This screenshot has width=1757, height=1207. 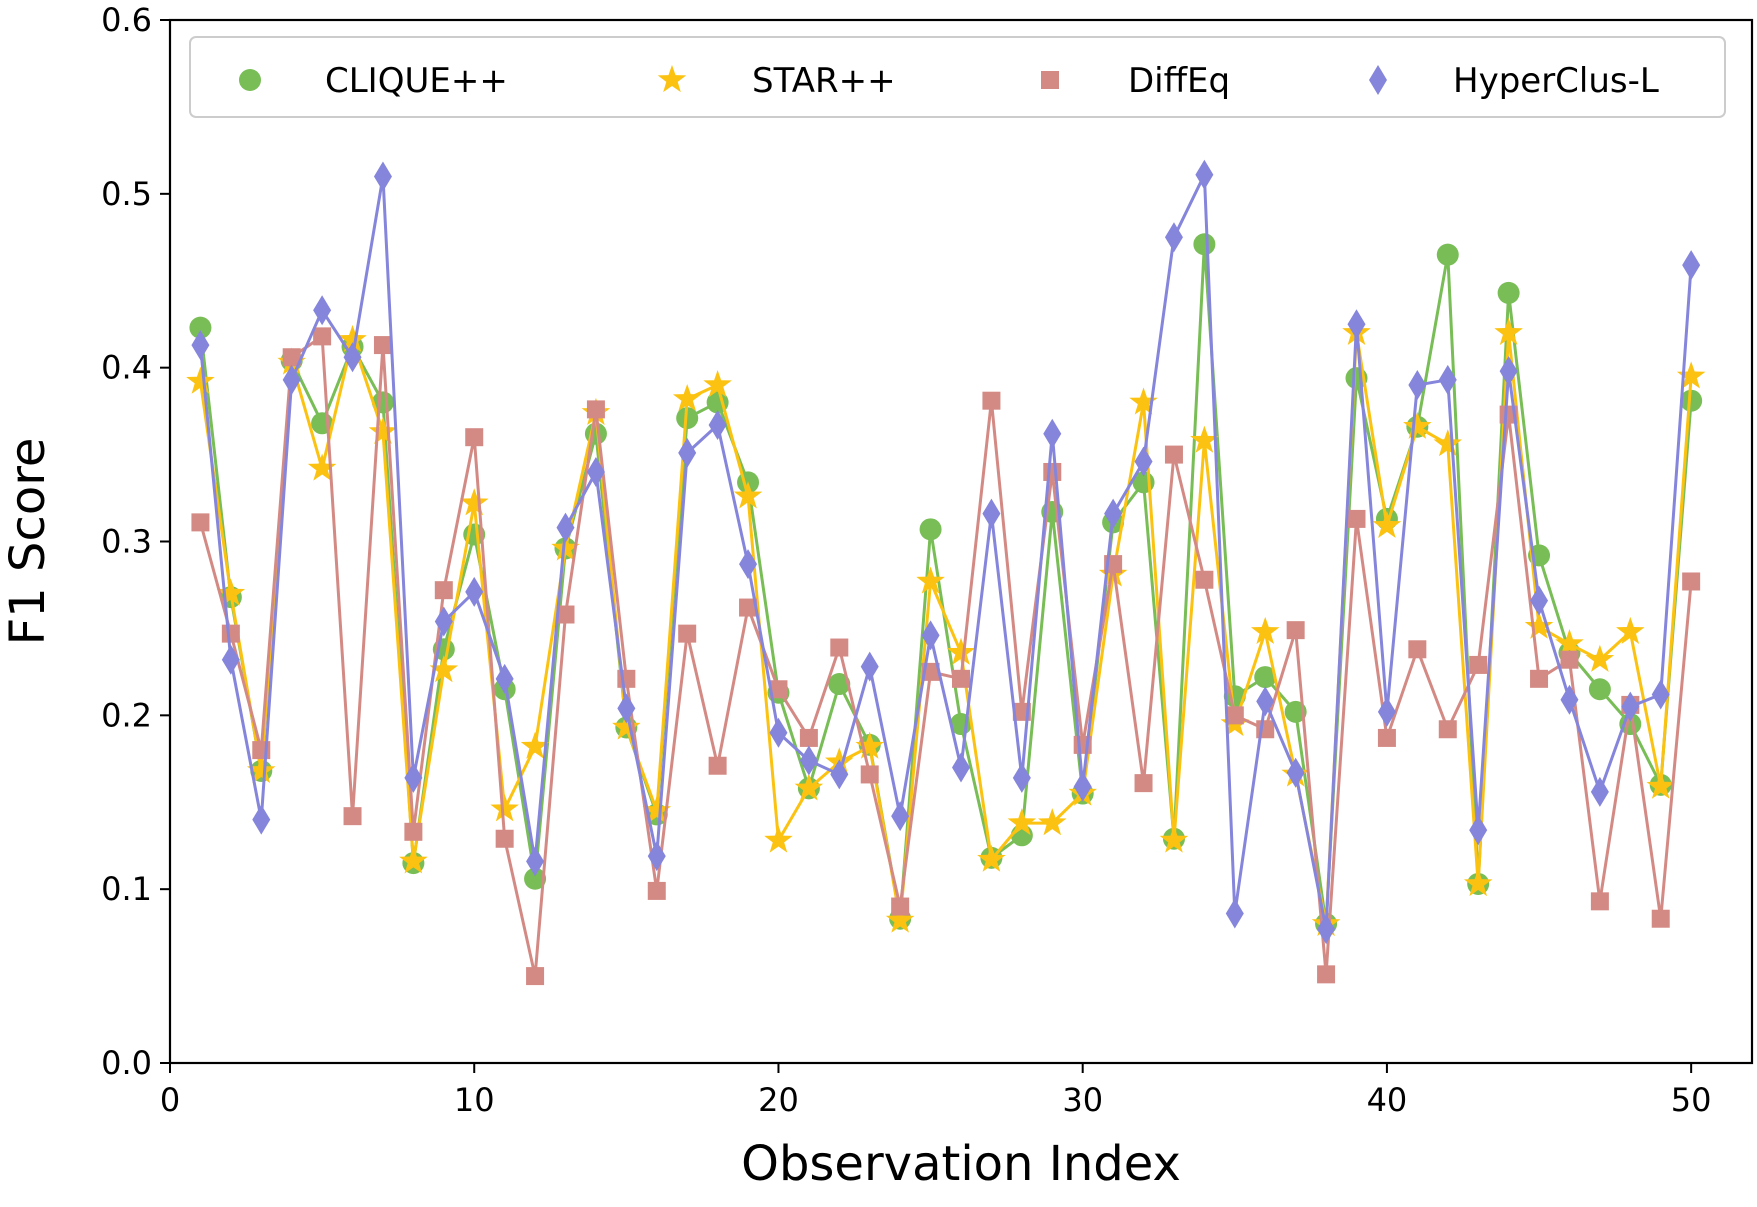 What do you see at coordinates (126, 368) in the screenshot?
I see `y-tick-label: 0.4` at bounding box center [126, 368].